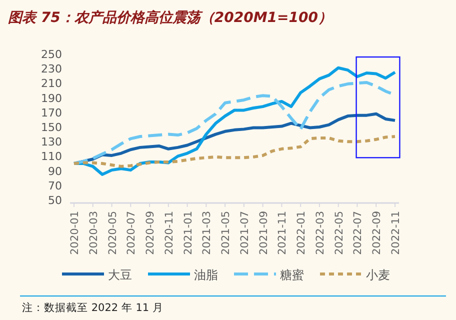 This screenshot has width=456, height=320. What do you see at coordinates (226, 233) in the screenshot?
I see `x-tick-label: 2021-05` at bounding box center [226, 233].